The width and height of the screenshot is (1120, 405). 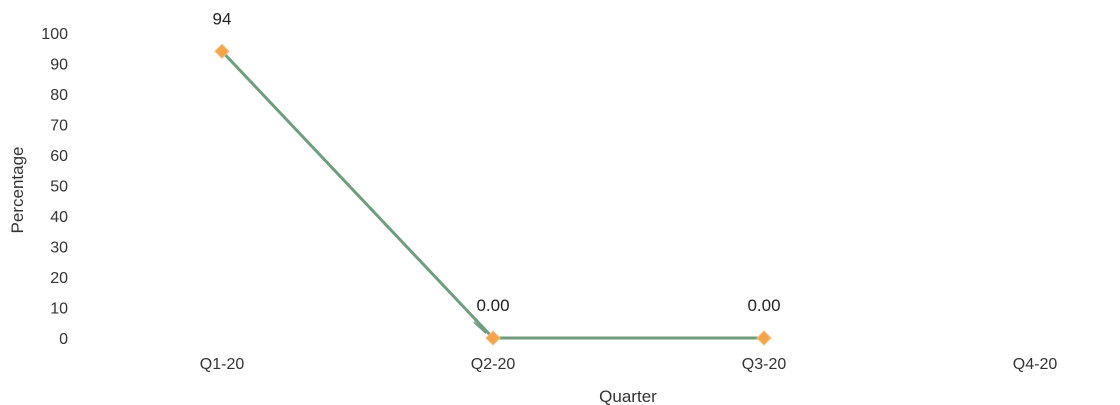 What do you see at coordinates (764, 364) in the screenshot?
I see `x-tick-label: Q3-20` at bounding box center [764, 364].